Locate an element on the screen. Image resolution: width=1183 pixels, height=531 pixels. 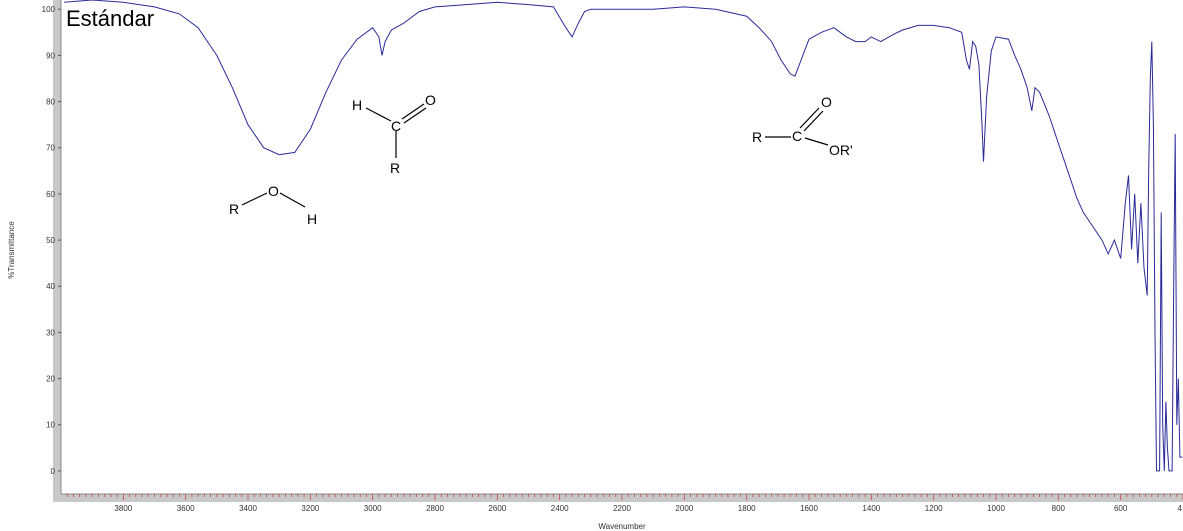
aldehyde-h-label: H is located at coordinates (357, 105).